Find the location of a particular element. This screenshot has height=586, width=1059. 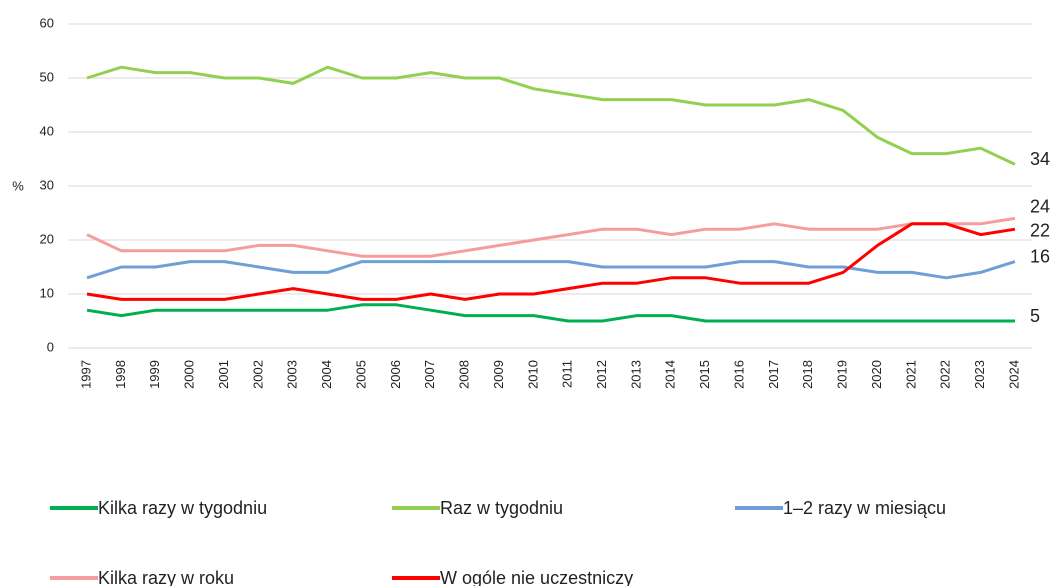

x-tick-label: 2003 is located at coordinates (292, 374).